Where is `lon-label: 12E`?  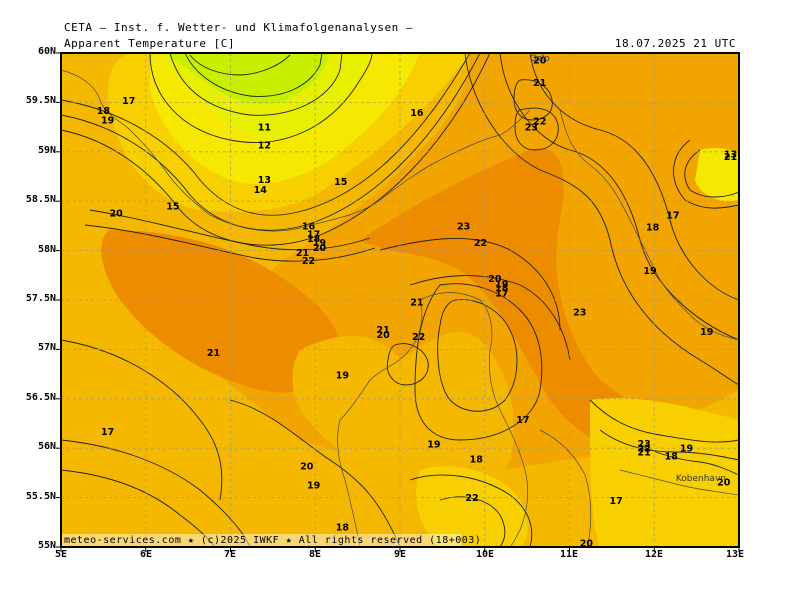
lon-label: 12E is located at coordinates (654, 554).